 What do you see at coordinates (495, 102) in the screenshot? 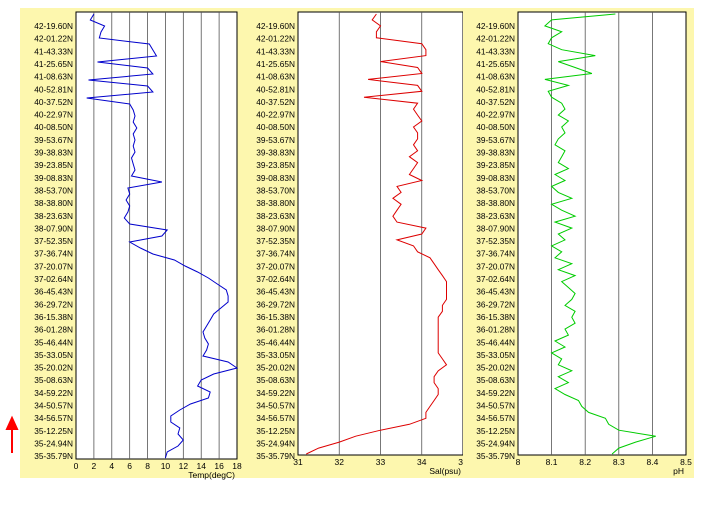
I see `latitude-label: 40-37.52N` at bounding box center [495, 102].